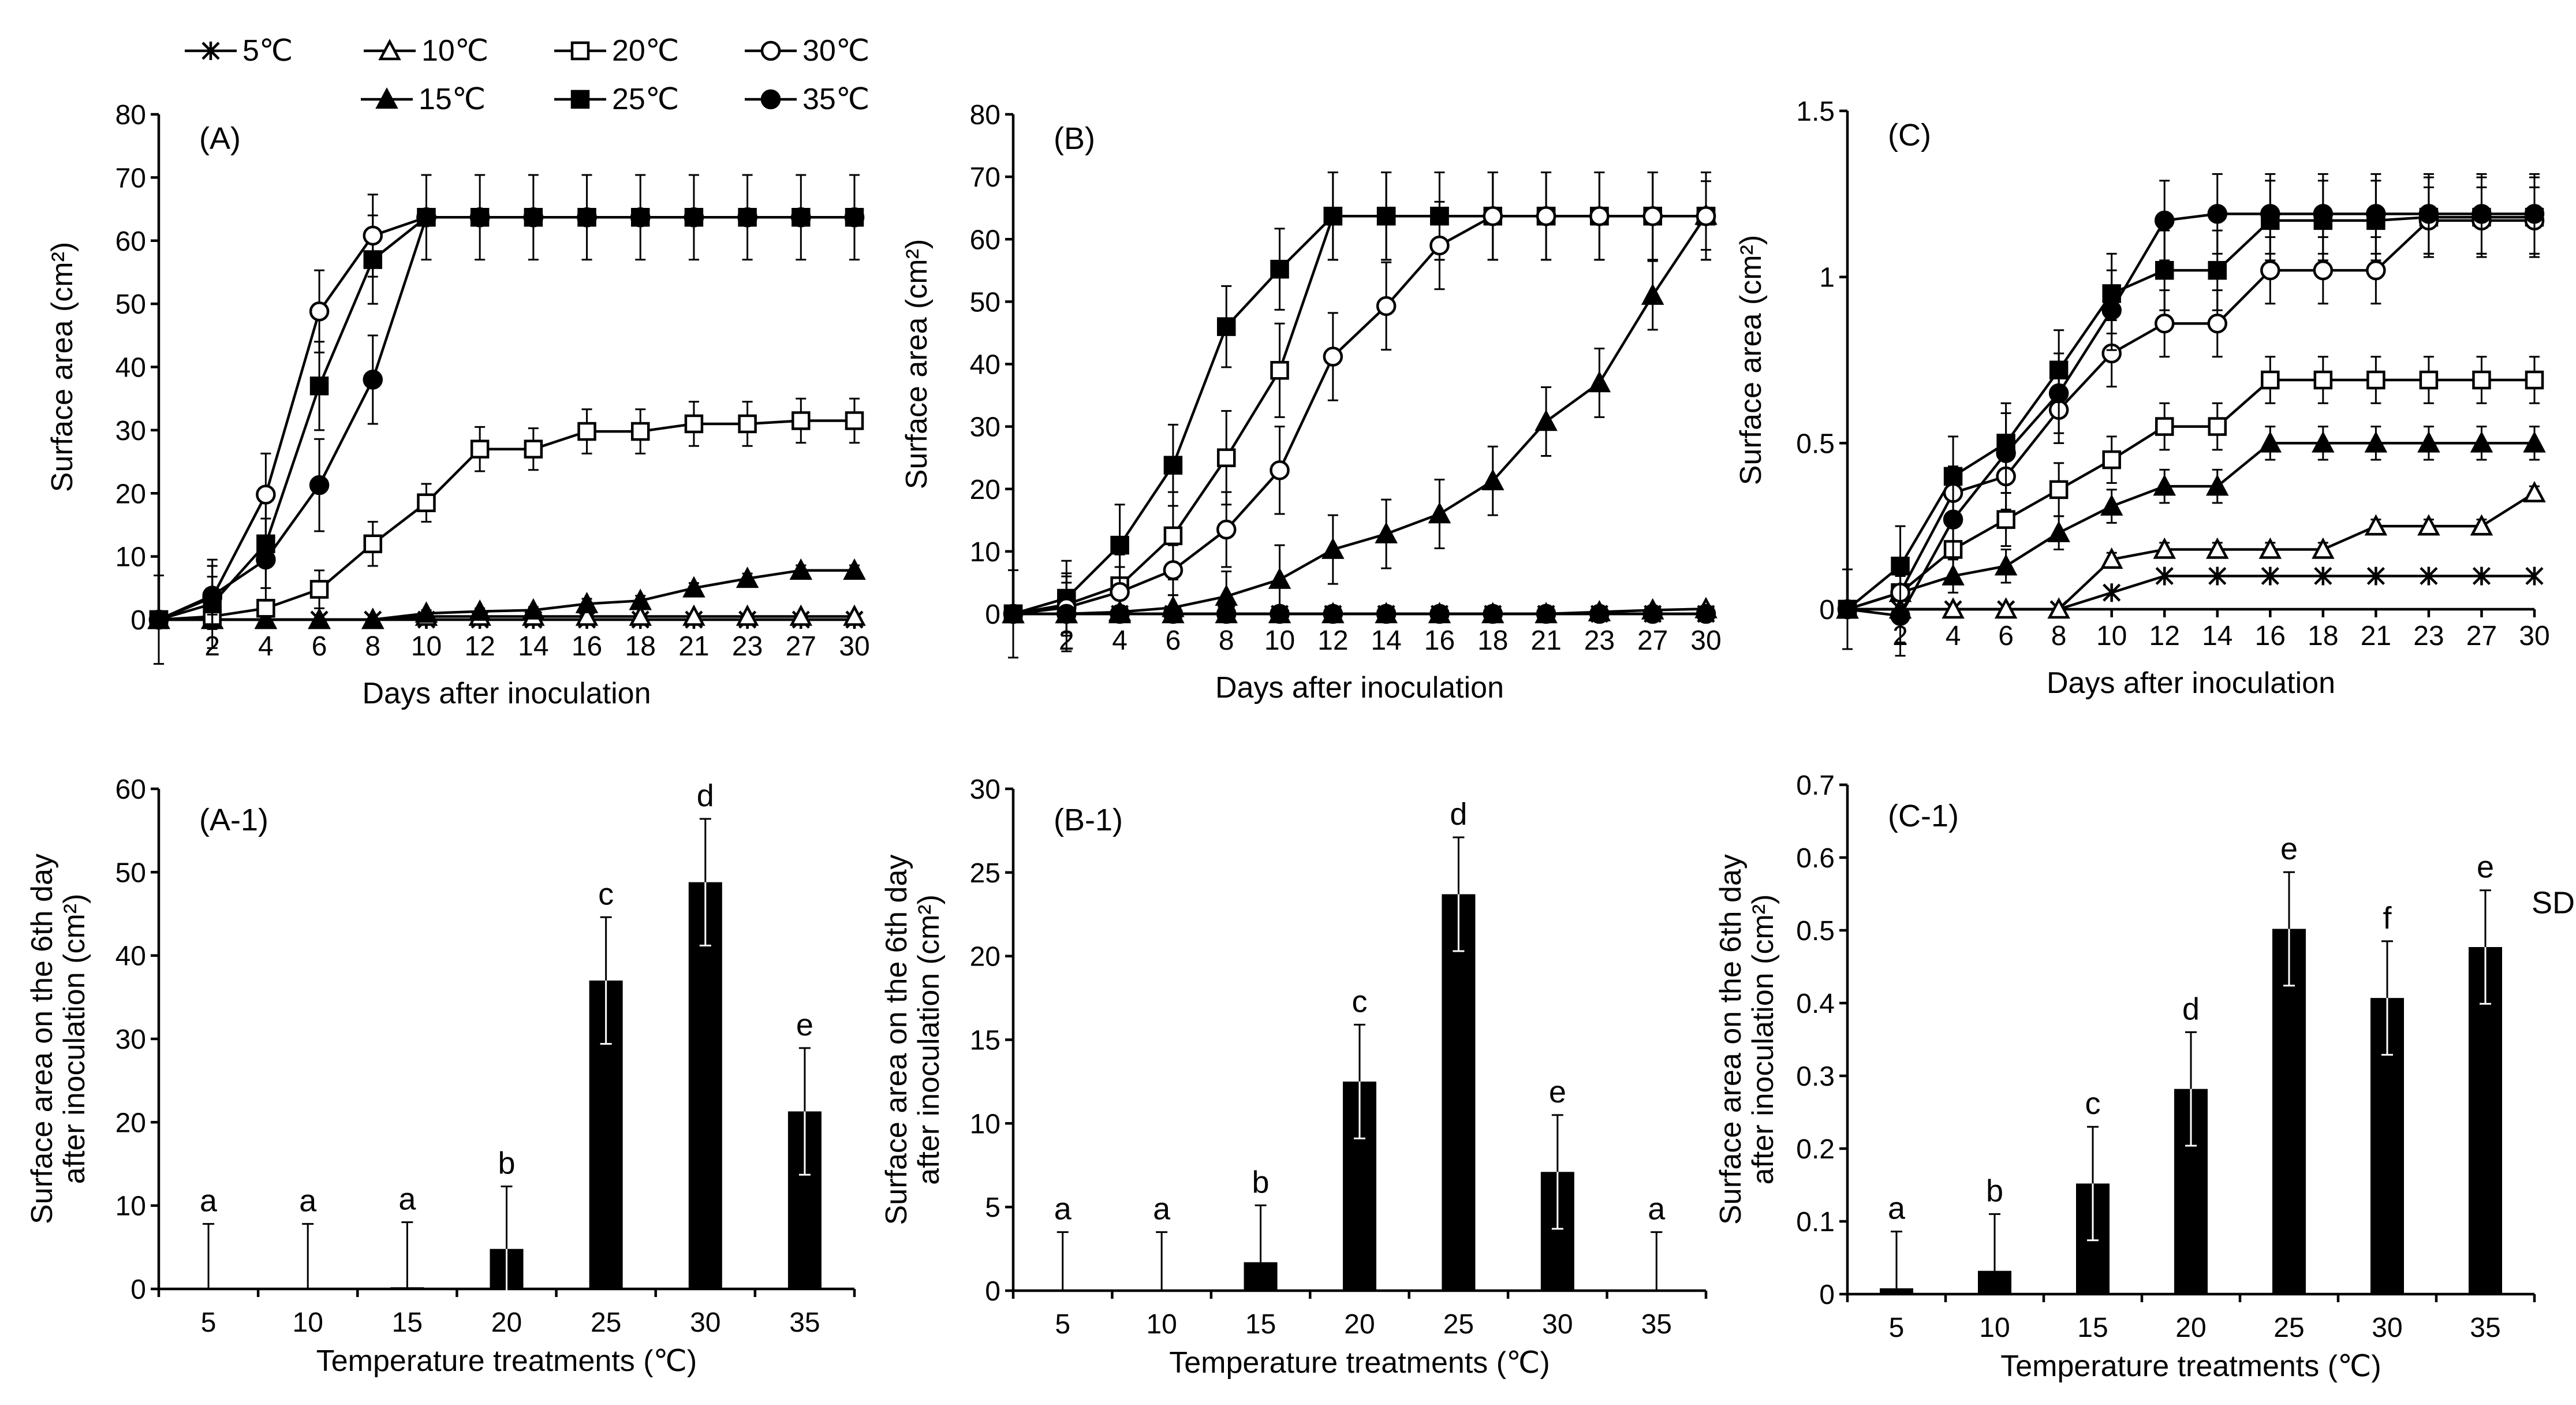 The height and width of the screenshot is (1405, 2576). What do you see at coordinates (2534, 636) in the screenshot?
I see `x-tick-label: 30` at bounding box center [2534, 636].